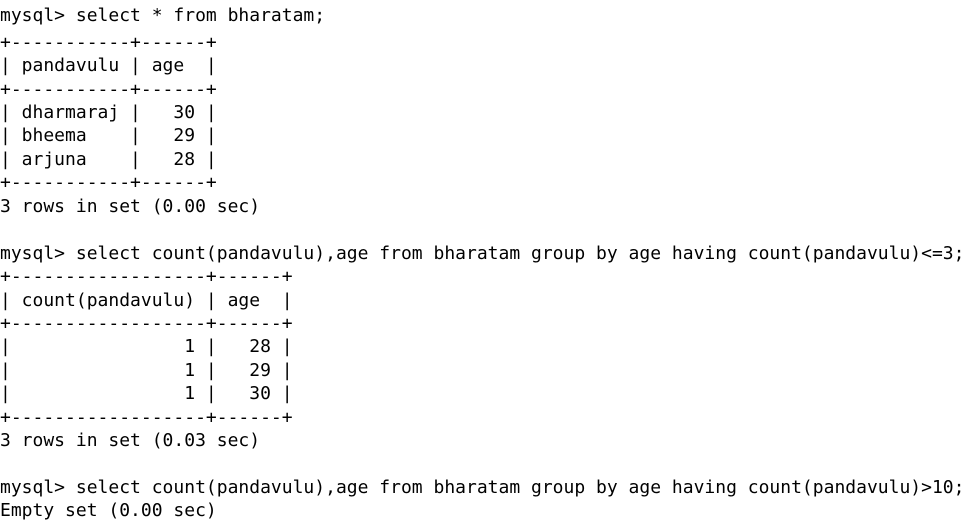  Describe the element at coordinates (163, 15) in the screenshot. I see `query-1-prompt: mysql> select * from bharatam;` at that location.